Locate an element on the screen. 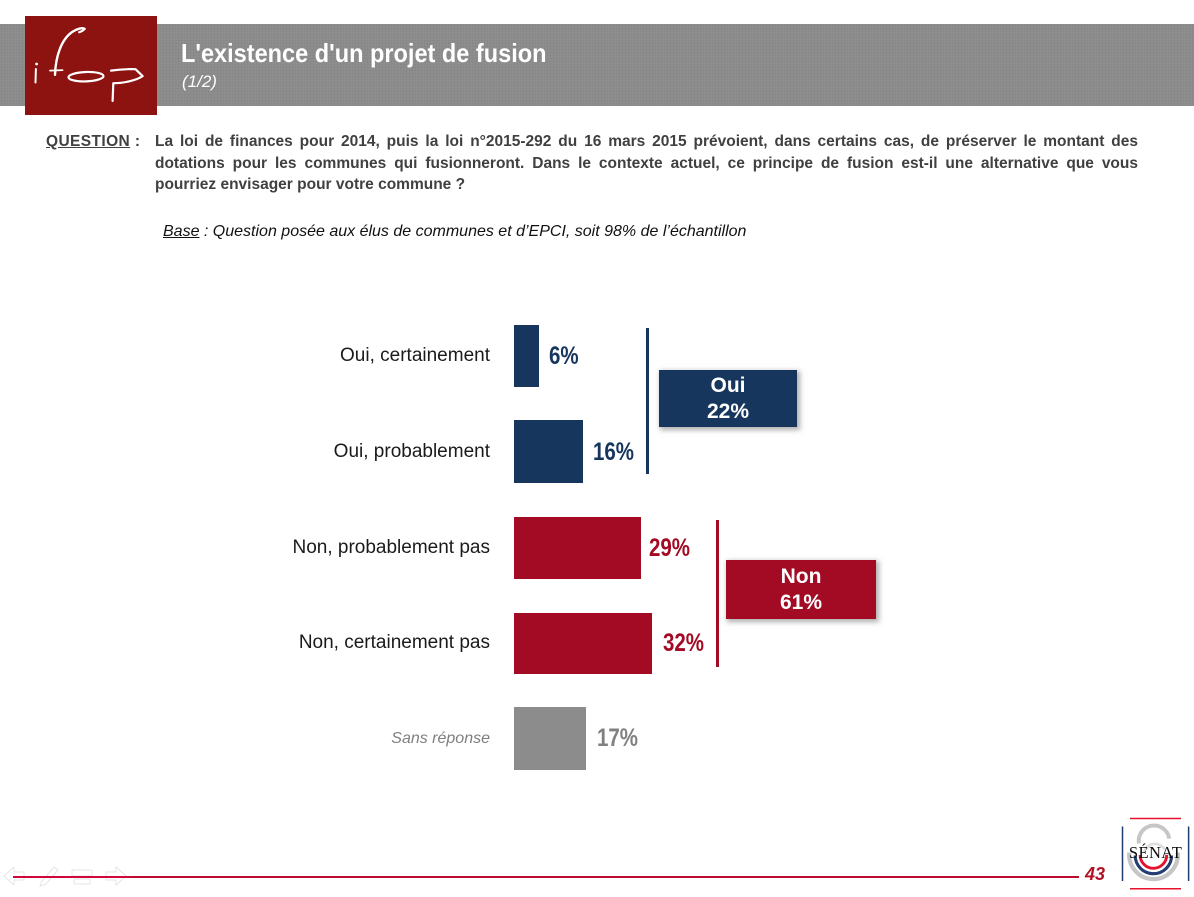  svg-text: SÉNAT is located at coordinates (1155, 852).